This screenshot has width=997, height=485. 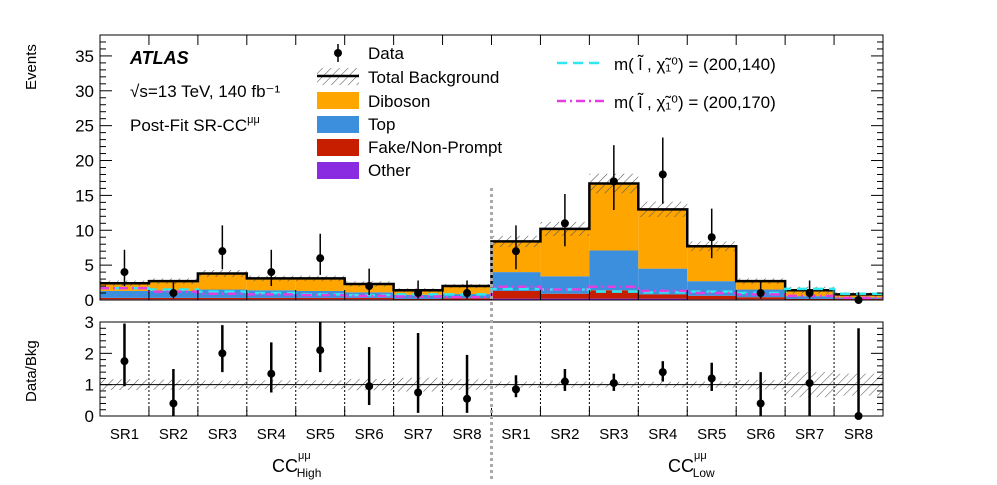 What do you see at coordinates (435, 147) in the screenshot?
I see `svg-text: Fake/Non-Prompt` at bounding box center [435, 147].